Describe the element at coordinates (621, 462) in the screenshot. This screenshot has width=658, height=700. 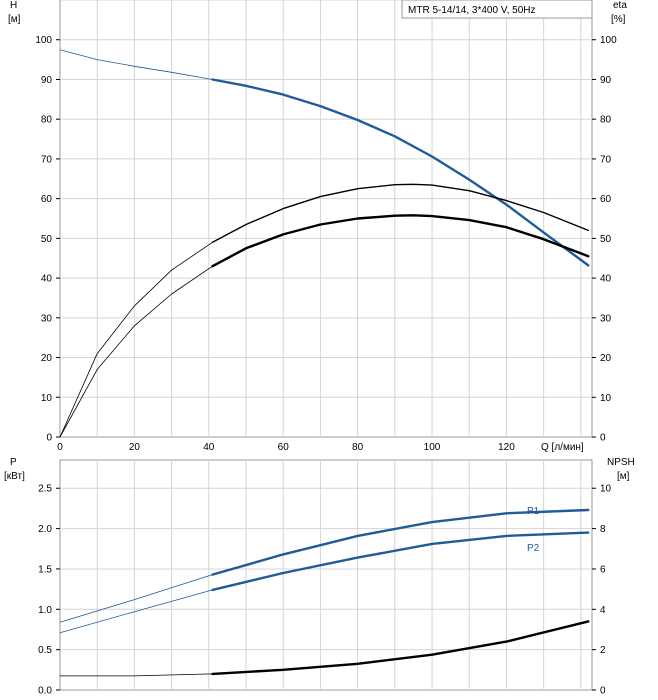
I see `npsh-axis-title: NPSH` at that location.